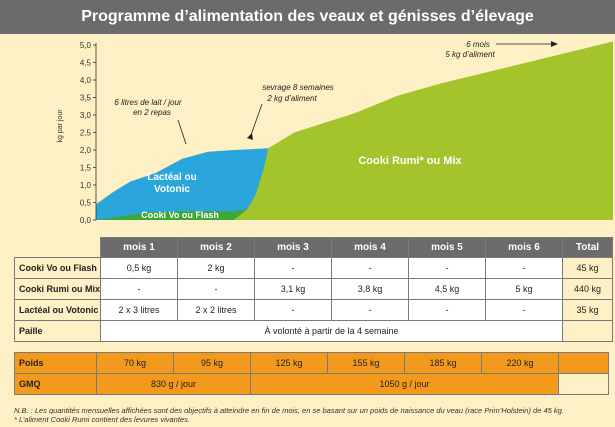  I want to click on header-mois-5: mois 5, so click(447, 247).